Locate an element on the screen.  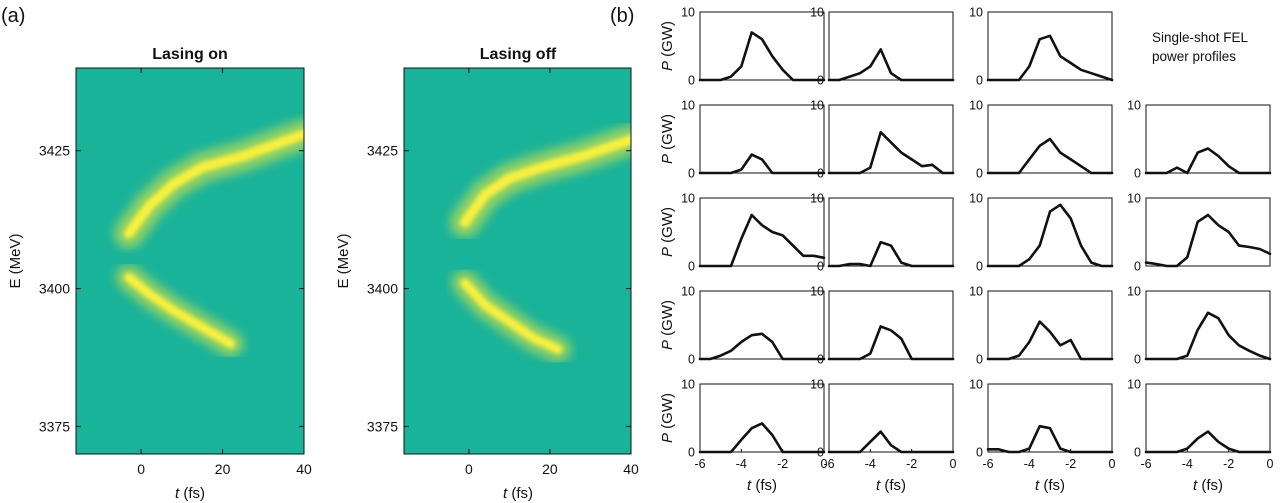
y-tick-label: 3375 is located at coordinates (382, 426).